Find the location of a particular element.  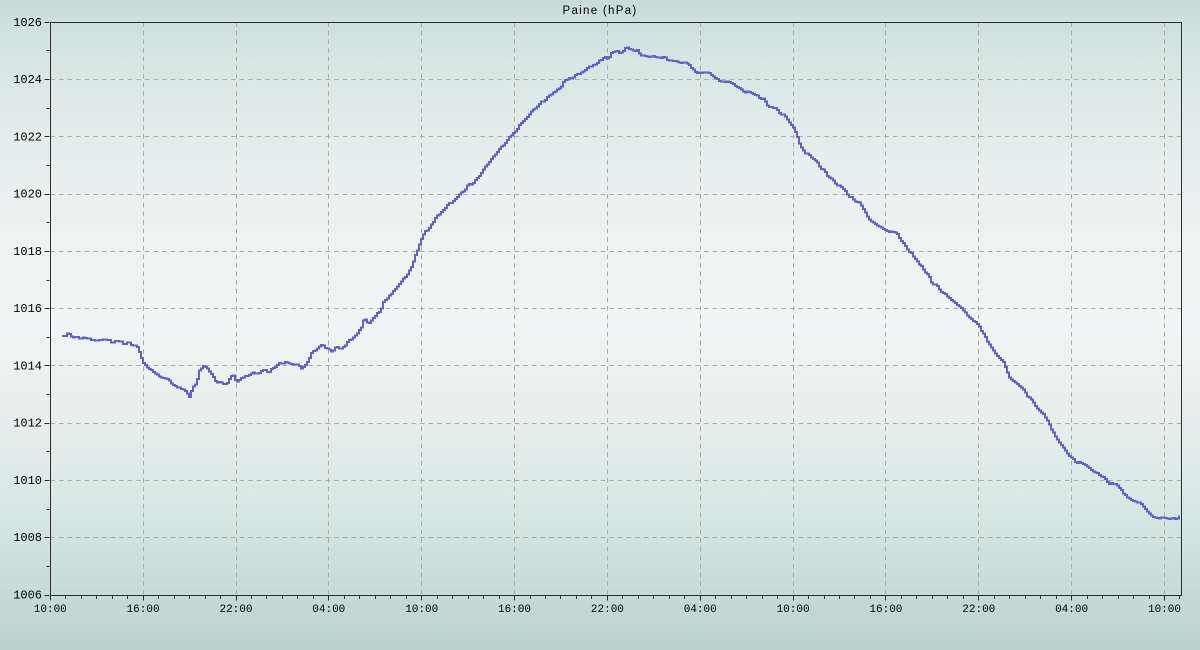

svg-text: 1010 is located at coordinates (27, 481).